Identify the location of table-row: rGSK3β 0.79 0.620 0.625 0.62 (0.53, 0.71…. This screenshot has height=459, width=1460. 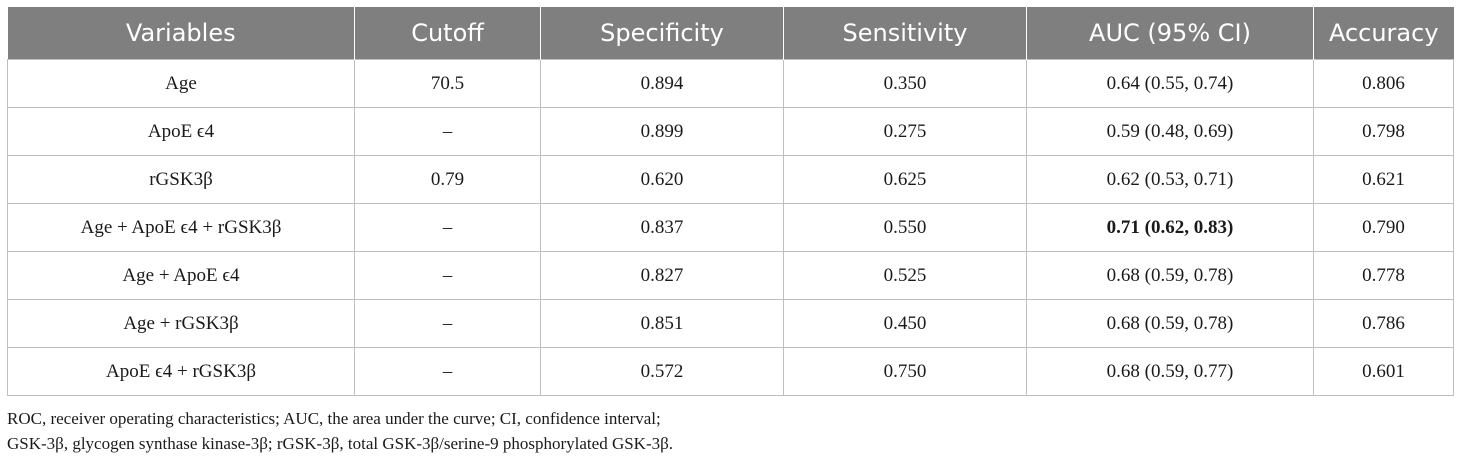
(730, 179).